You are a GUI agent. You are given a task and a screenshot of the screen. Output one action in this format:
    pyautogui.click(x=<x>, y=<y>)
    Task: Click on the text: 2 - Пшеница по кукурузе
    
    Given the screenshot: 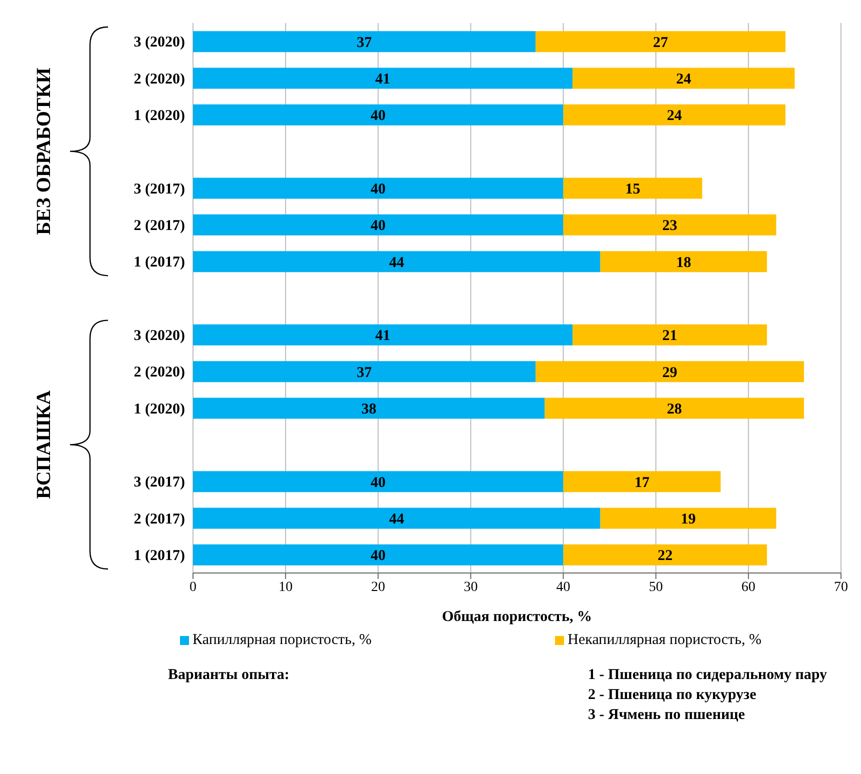 What is the action you would take?
    pyautogui.click(x=673, y=695)
    